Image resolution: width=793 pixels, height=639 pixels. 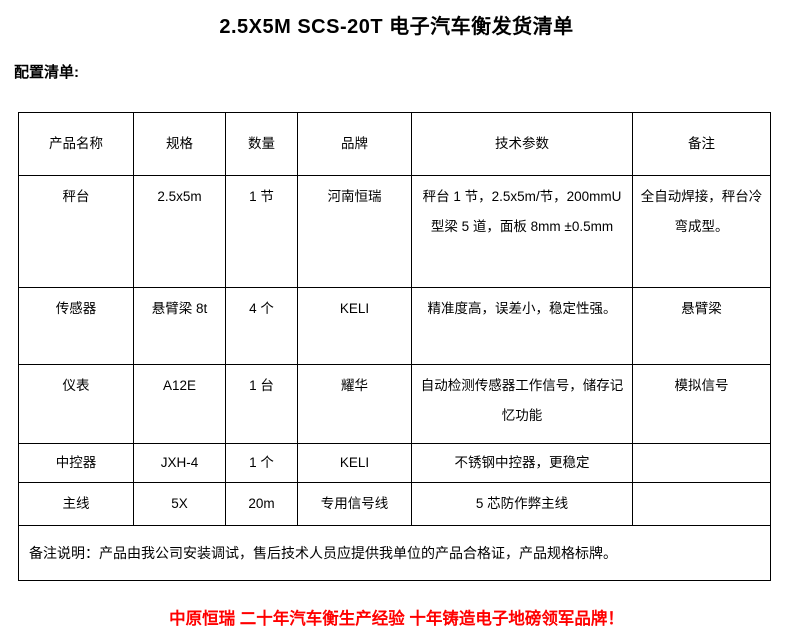 I want to click on cell-remarks: 模拟信号, so click(x=701, y=404).